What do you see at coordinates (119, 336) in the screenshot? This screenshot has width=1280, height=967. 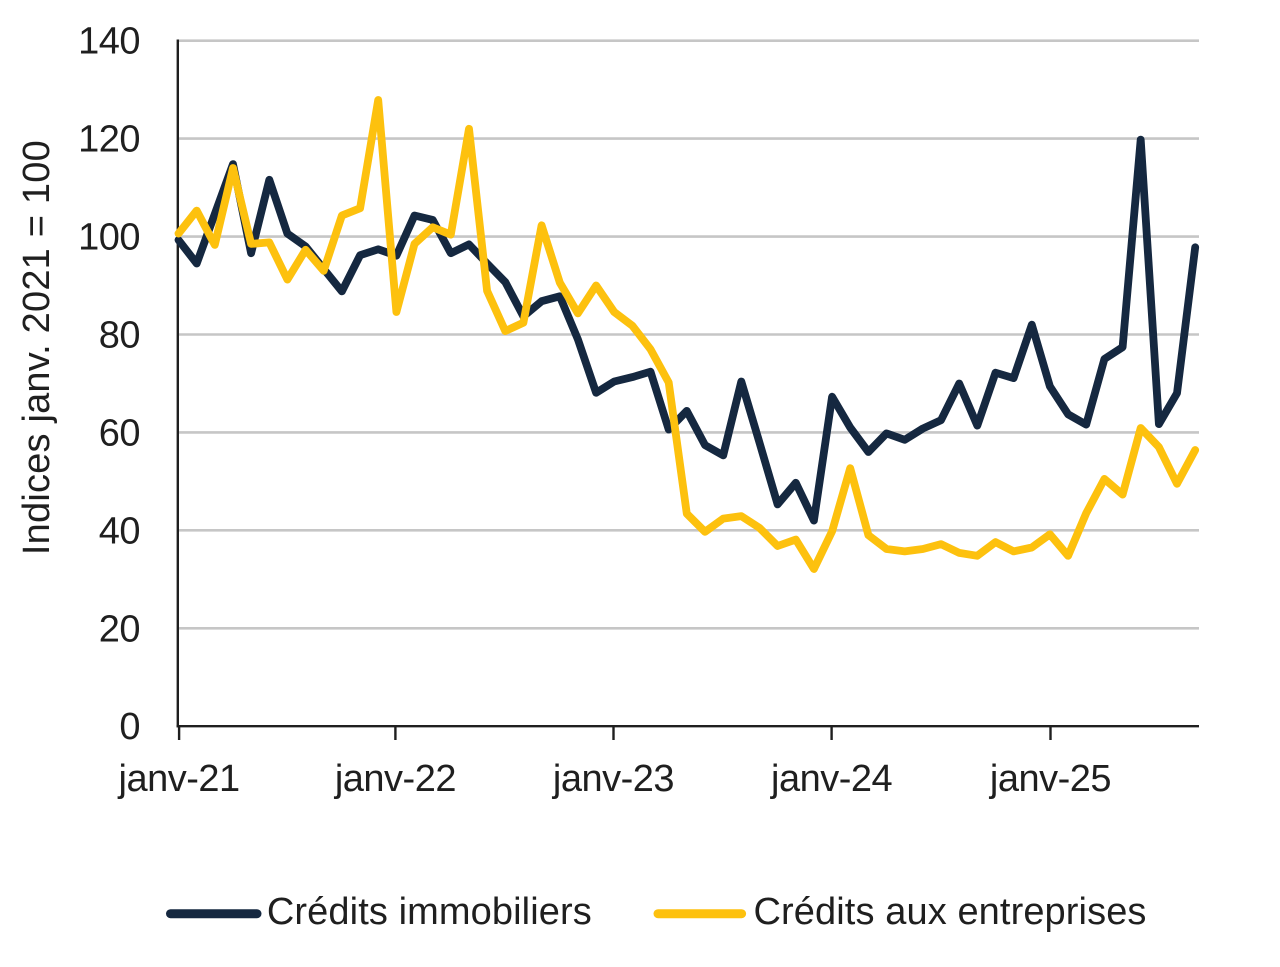 I see `svg-text: 80` at bounding box center [119, 336].